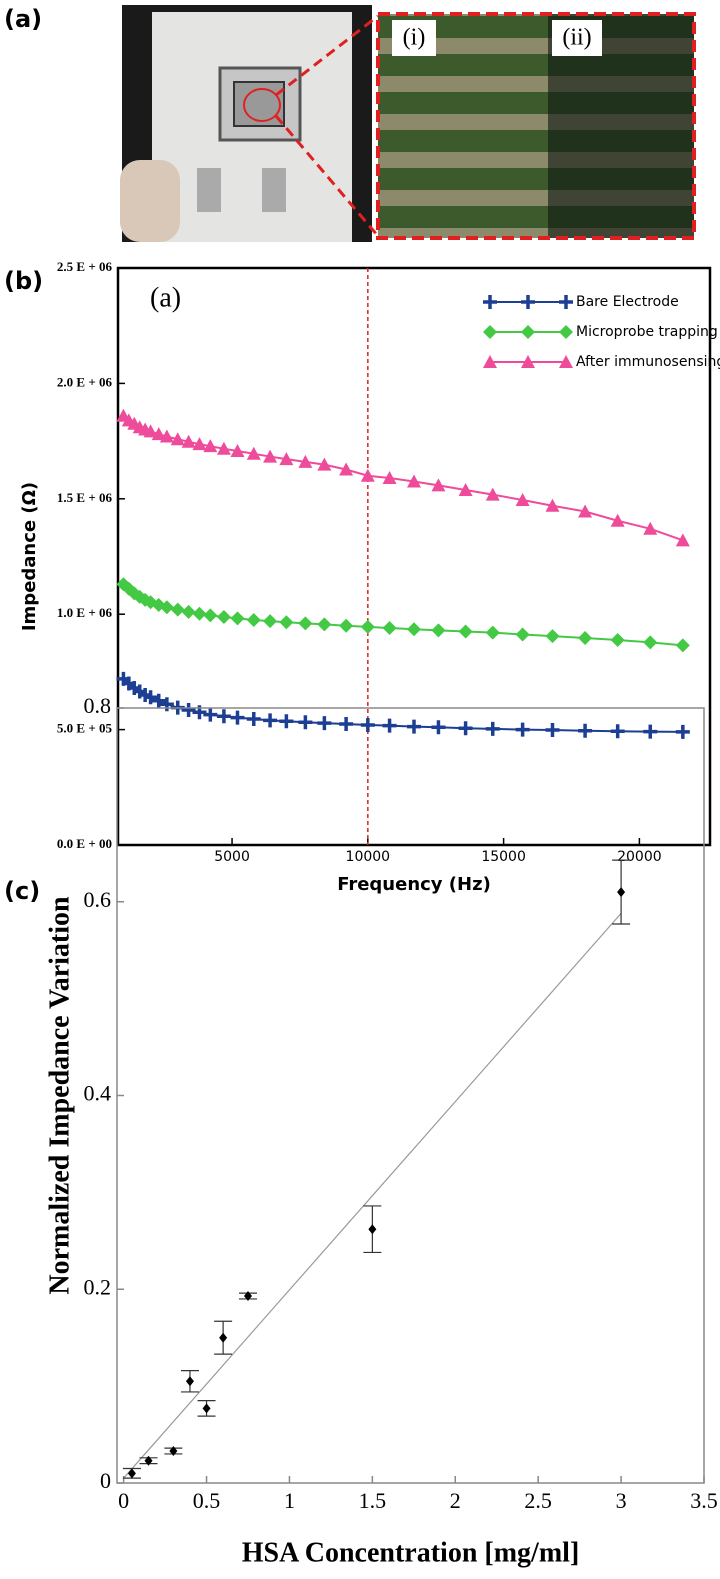 The width and height of the screenshot is (720, 1579). I want to click on photo-device, so click(250, 123).